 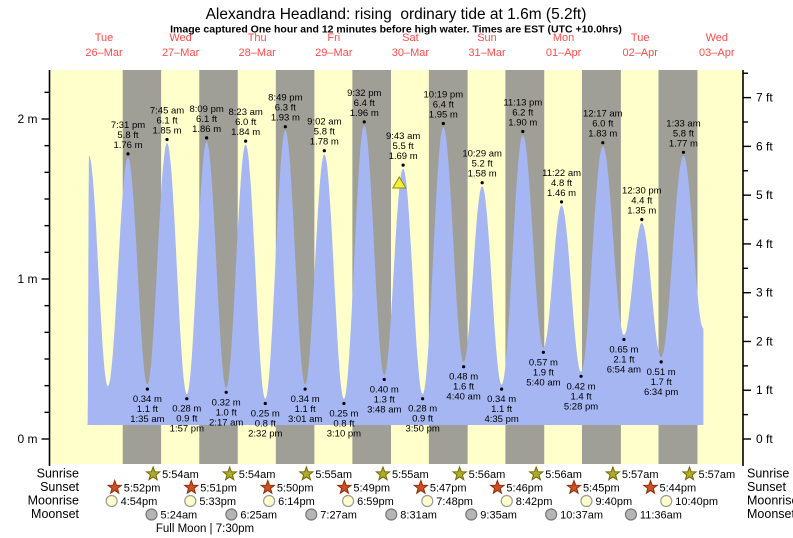 I want to click on sunset-time: 5:52pm, so click(x=142, y=489).